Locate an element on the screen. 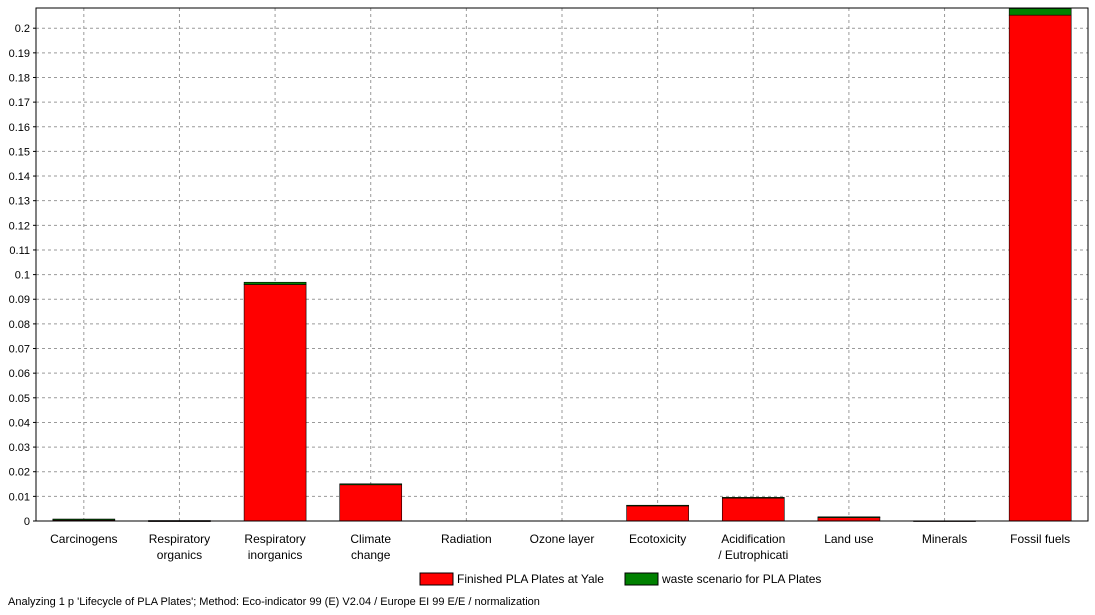  y-tick-label: 0.02 is located at coordinates (19, 473).